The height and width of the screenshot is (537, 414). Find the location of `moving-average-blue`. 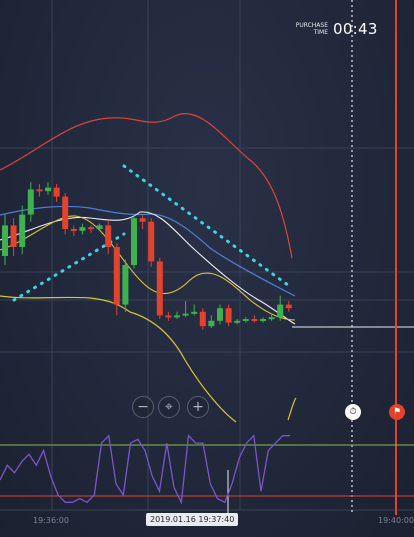

moving-average-blue is located at coordinates (148, 251).